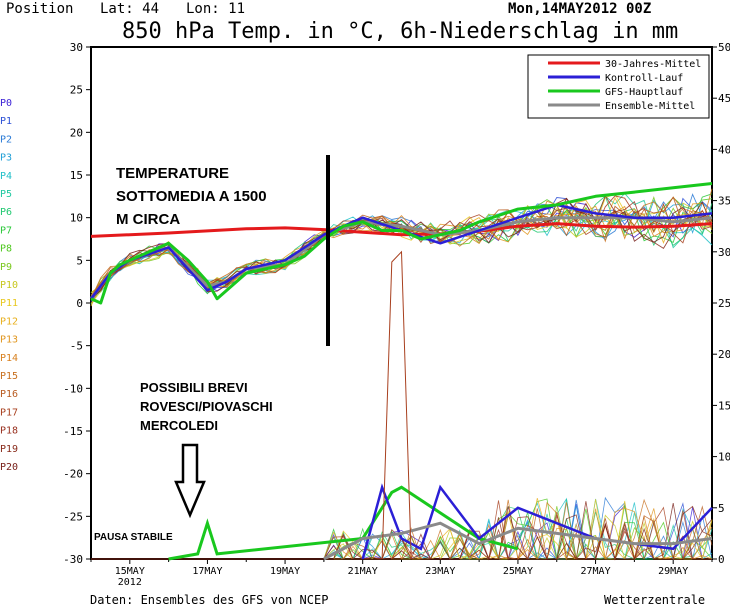 The width and height of the screenshot is (730, 609). Describe the element at coordinates (73, 431) in the screenshot. I see `left-tick-label: -15` at that location.